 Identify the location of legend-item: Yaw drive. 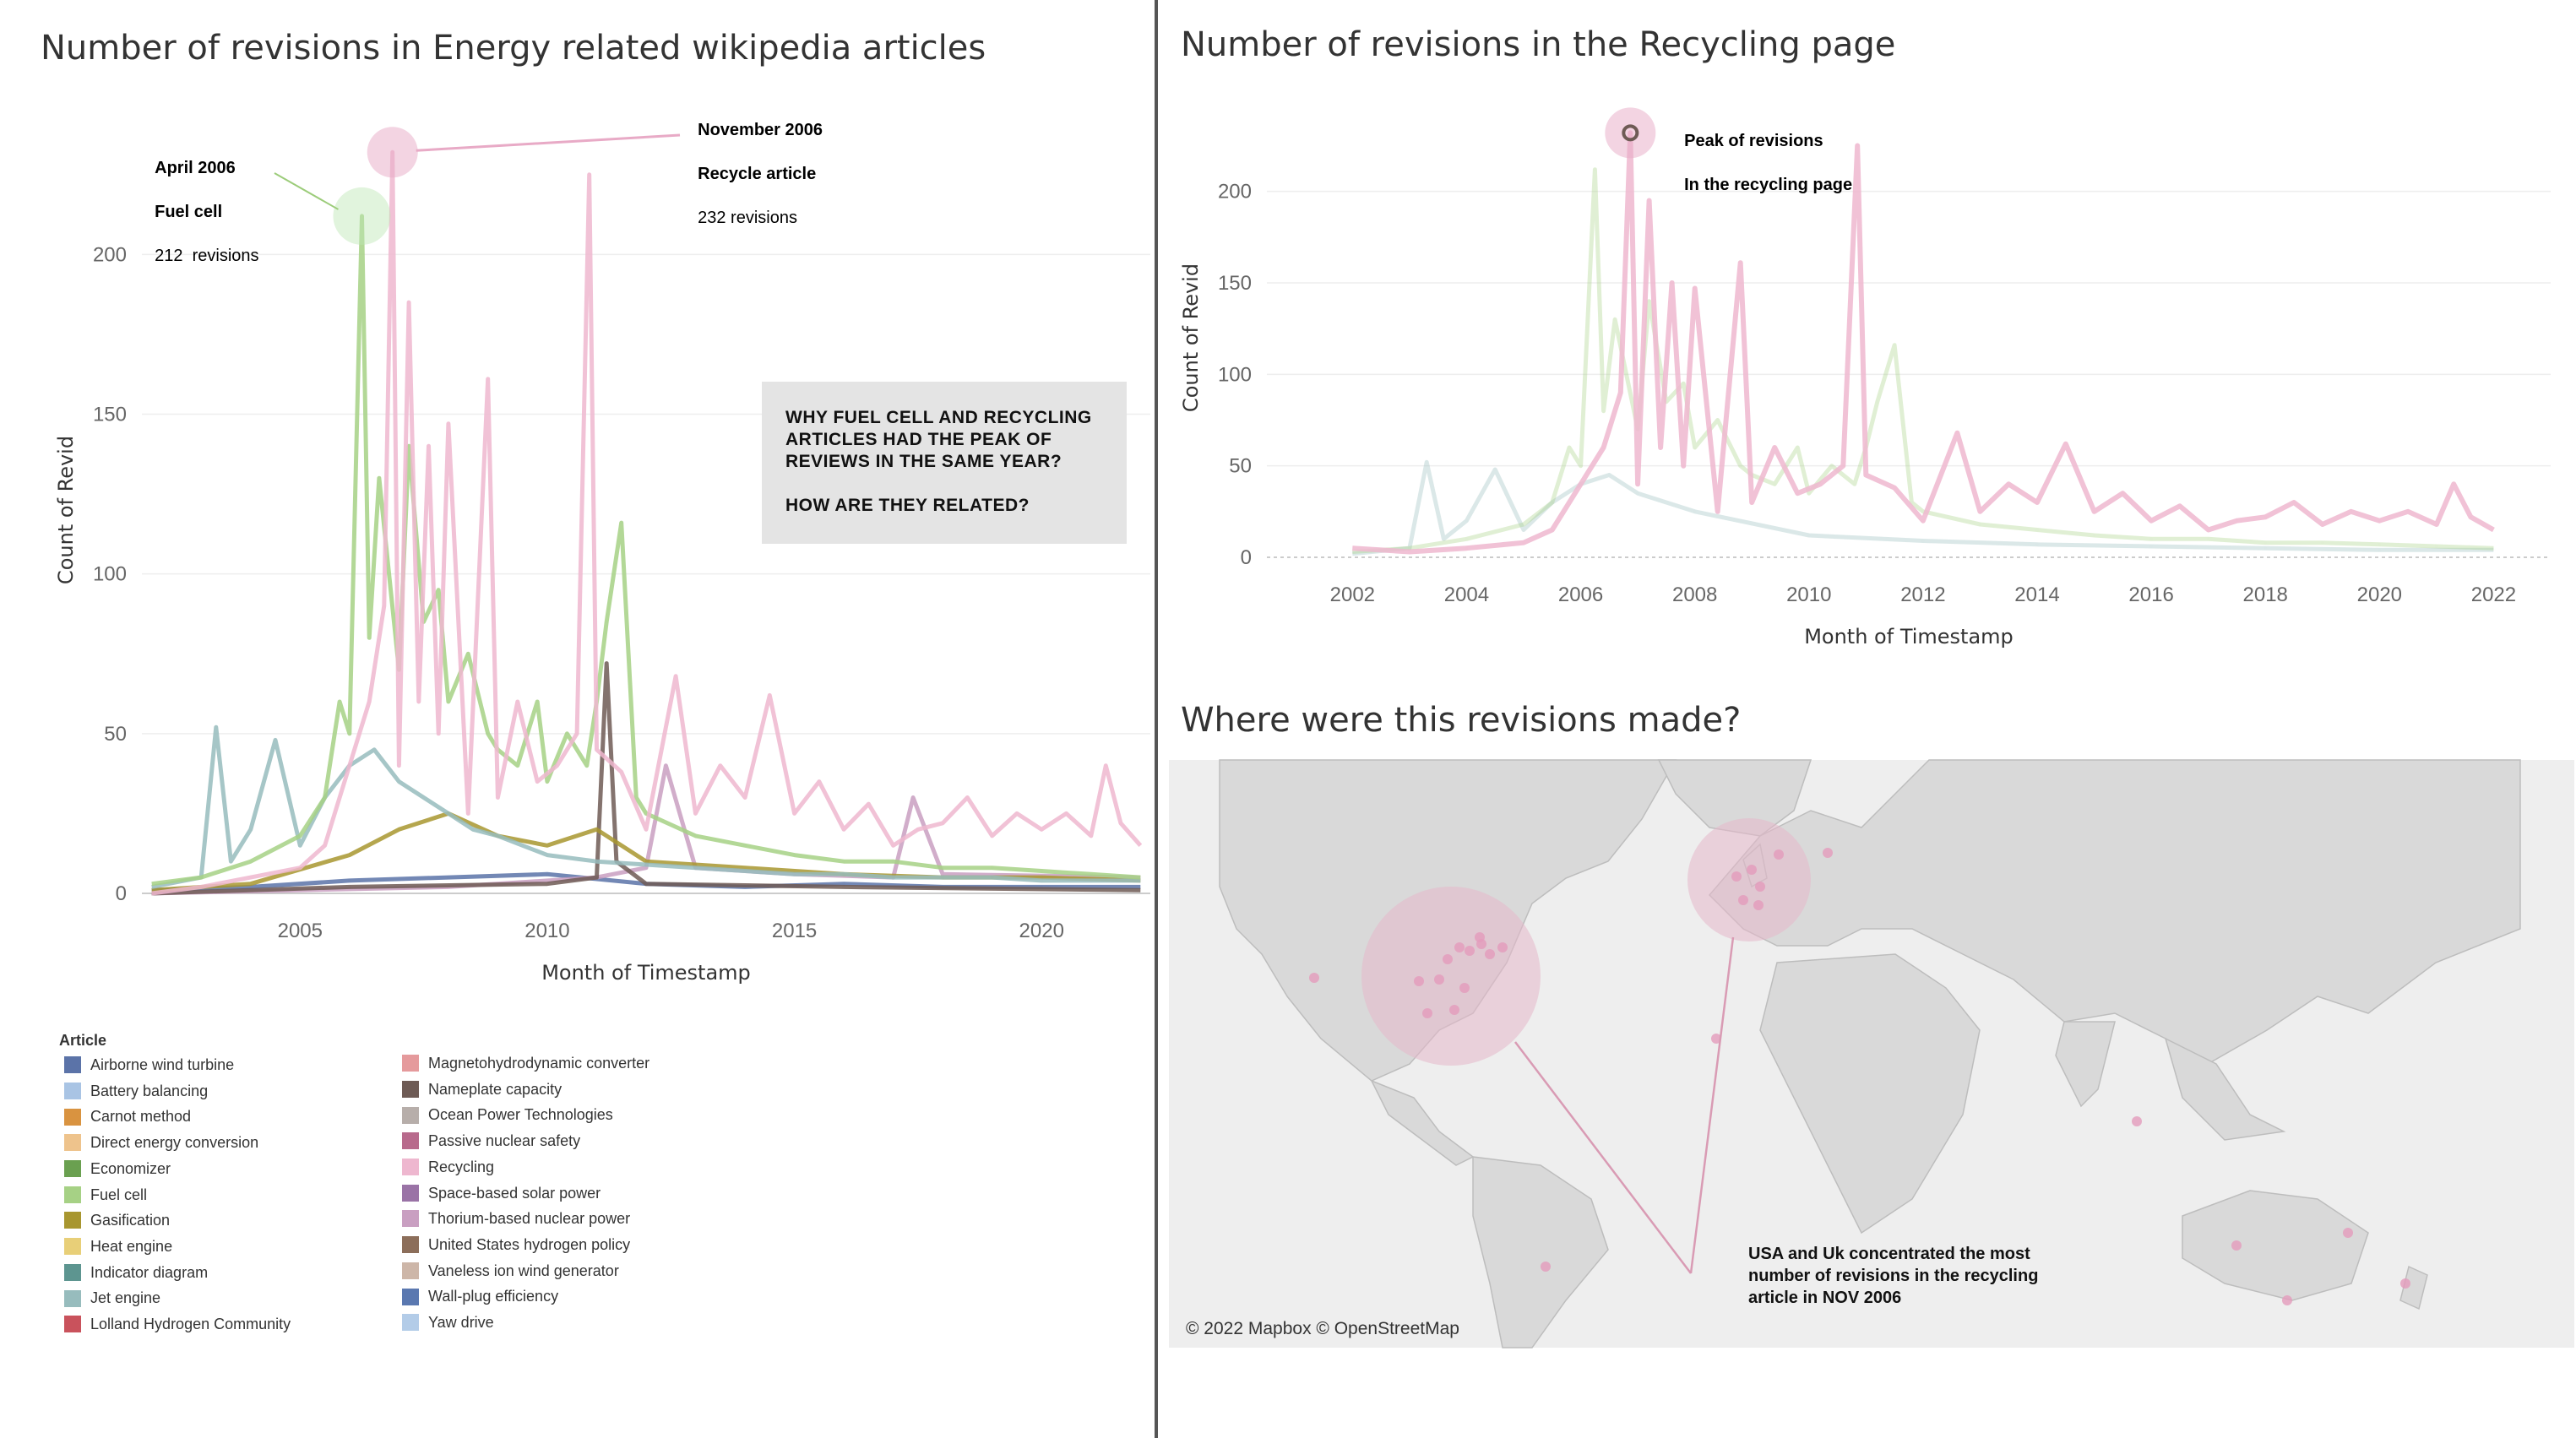
(448, 1325).